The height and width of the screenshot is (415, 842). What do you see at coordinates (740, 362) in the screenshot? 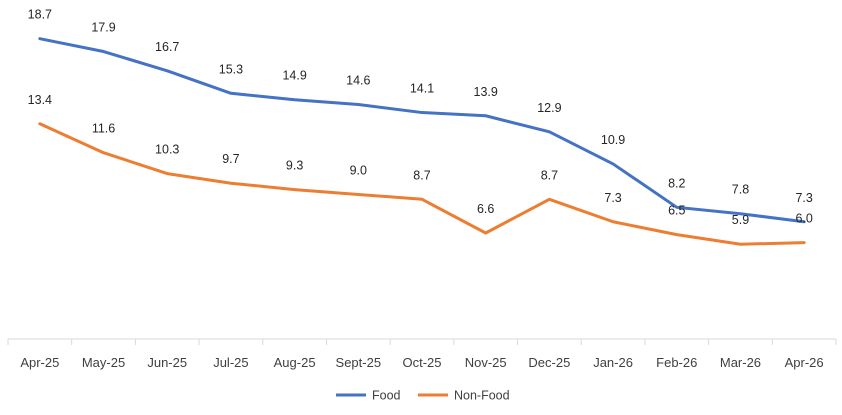
I see `x-tick-label: Mar-26` at bounding box center [740, 362].